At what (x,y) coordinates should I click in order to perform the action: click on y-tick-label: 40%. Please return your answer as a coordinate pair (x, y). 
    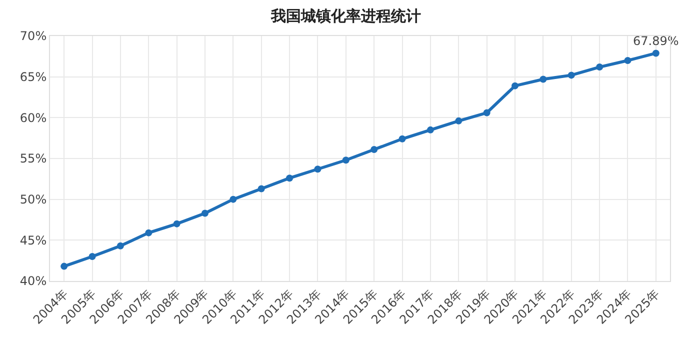
    Looking at the image, I should click on (33, 281).